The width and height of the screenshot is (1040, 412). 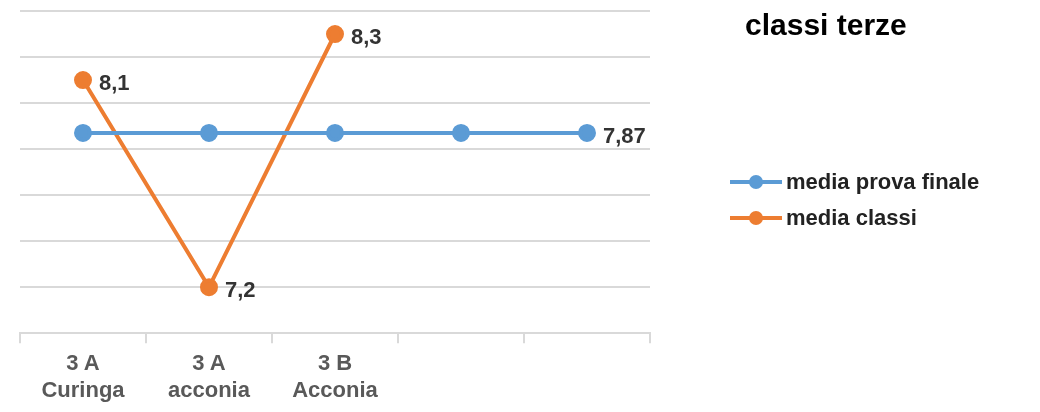 What do you see at coordinates (366, 37) in the screenshot?
I see `data-label: 8,3` at bounding box center [366, 37].